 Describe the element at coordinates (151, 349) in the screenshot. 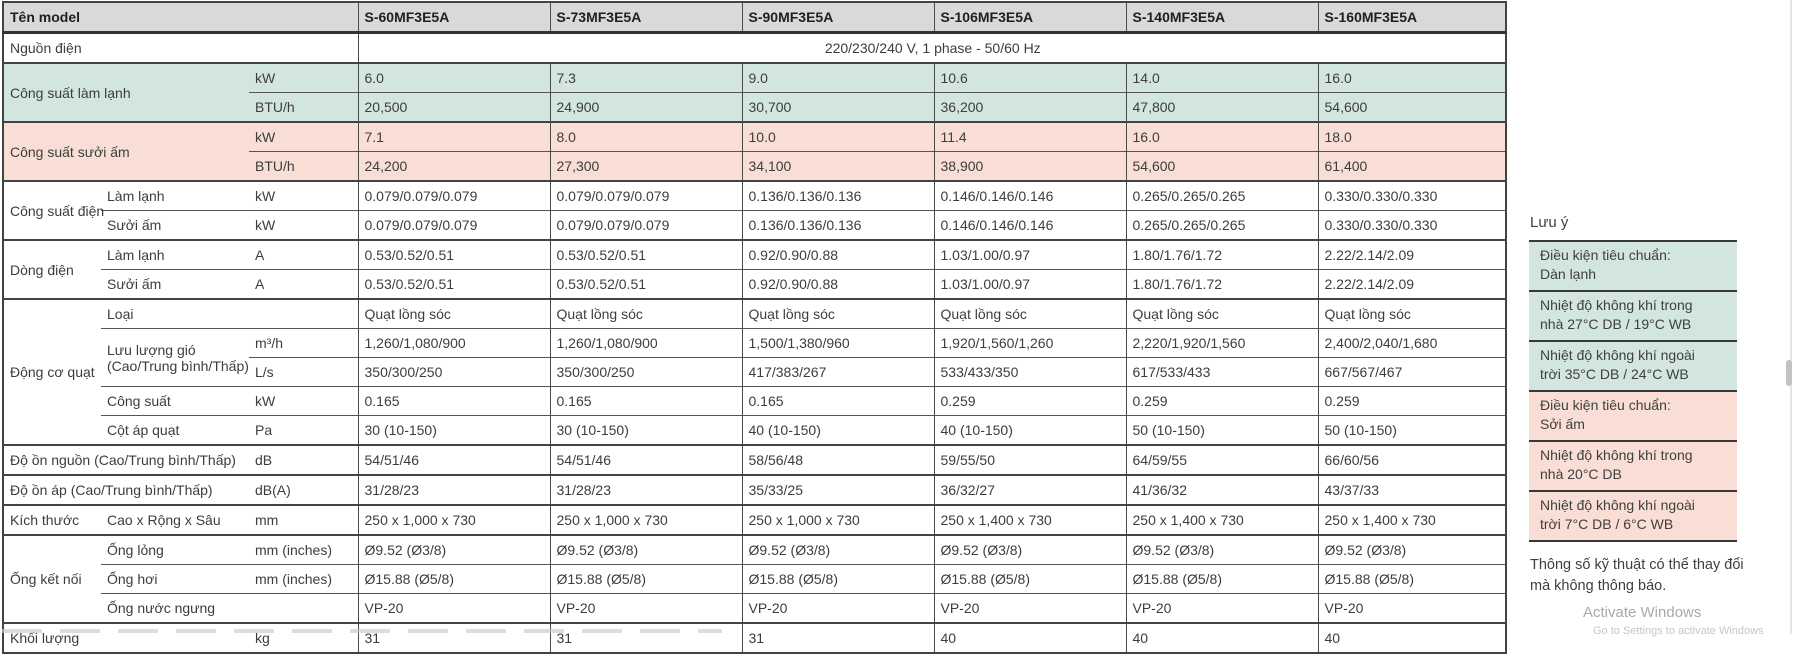

I see `airflow-label-line1: Lưu lượng gió` at that location.